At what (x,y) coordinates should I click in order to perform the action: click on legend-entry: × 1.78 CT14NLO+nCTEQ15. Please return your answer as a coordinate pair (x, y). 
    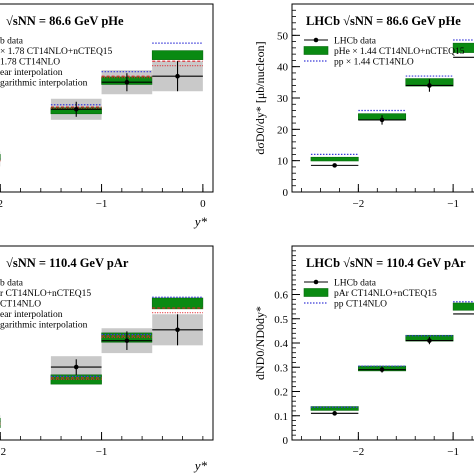
    Looking at the image, I should click on (56, 52).